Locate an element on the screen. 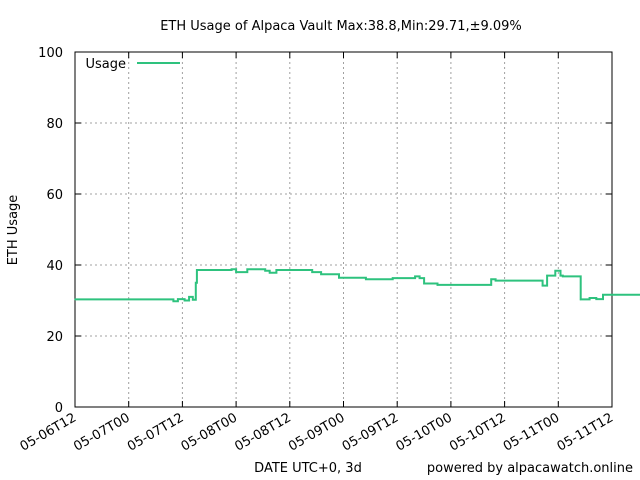  credit-text: powered by alpacawatch.online is located at coordinates (530, 468).